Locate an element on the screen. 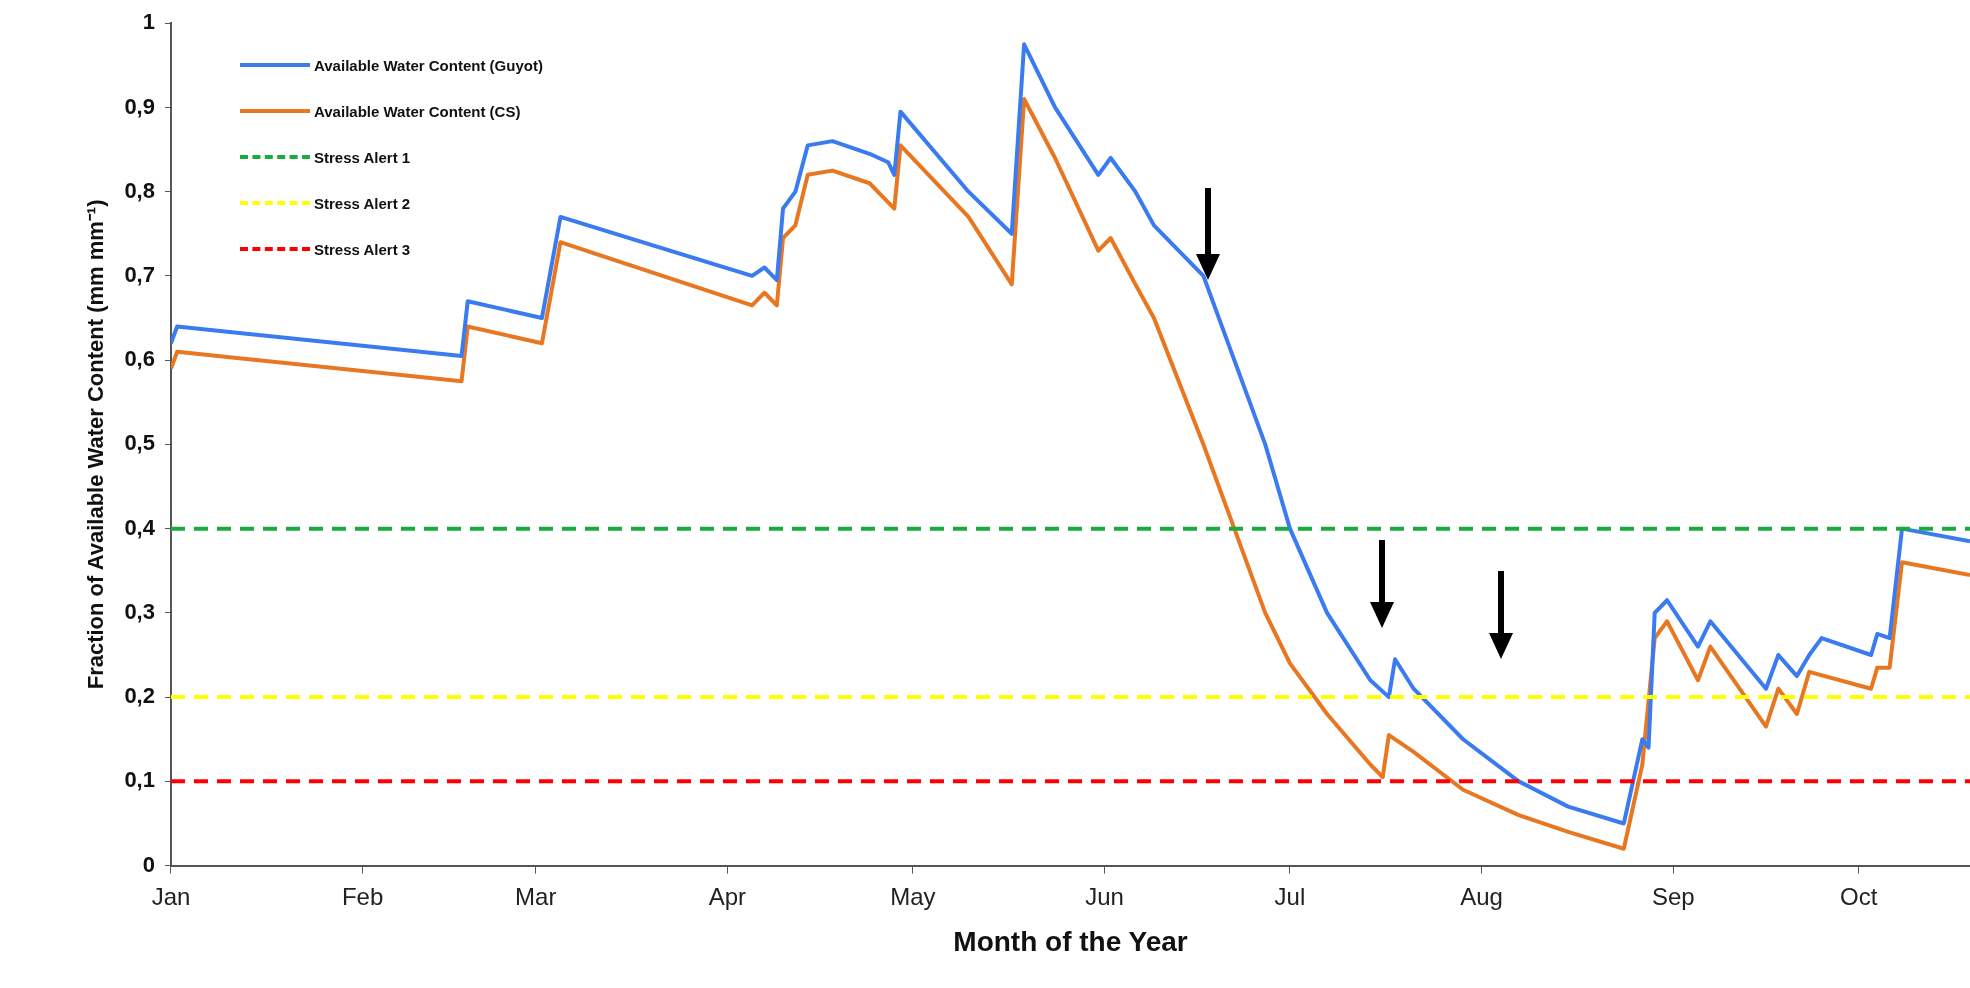  y-tick-label: 0,5 is located at coordinates (139, 443).